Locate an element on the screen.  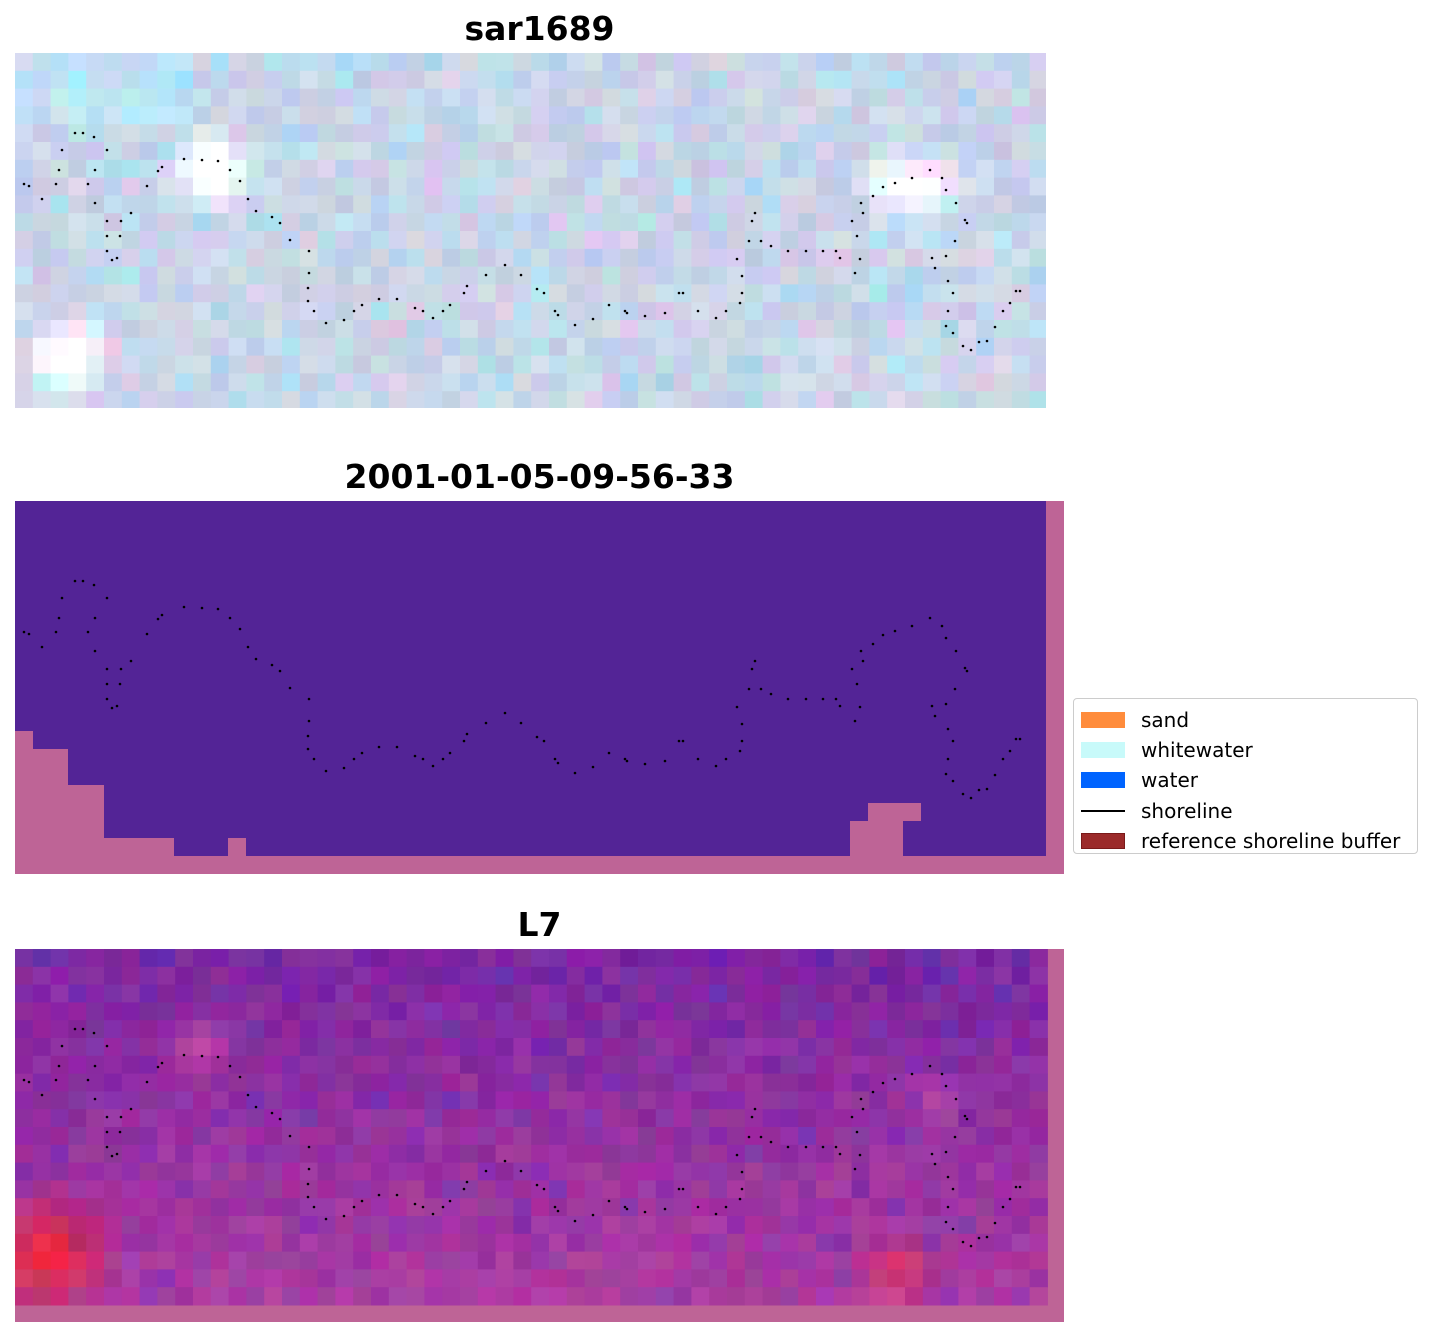
legend-label: whitewater is located at coordinates (1197, 750).